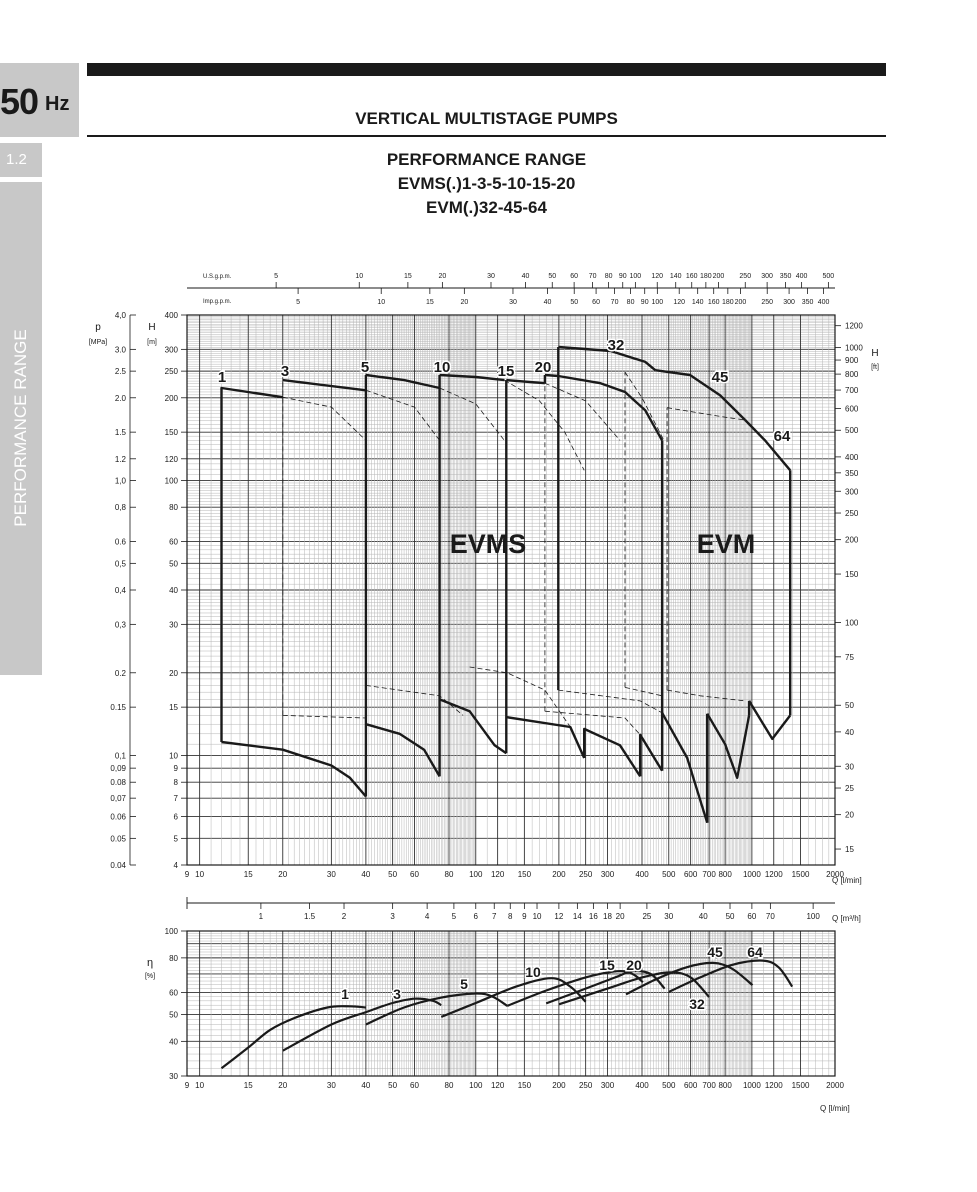 The width and height of the screenshot is (977, 1192). I want to click on head-curve-label-20: 20, so click(543, 367).